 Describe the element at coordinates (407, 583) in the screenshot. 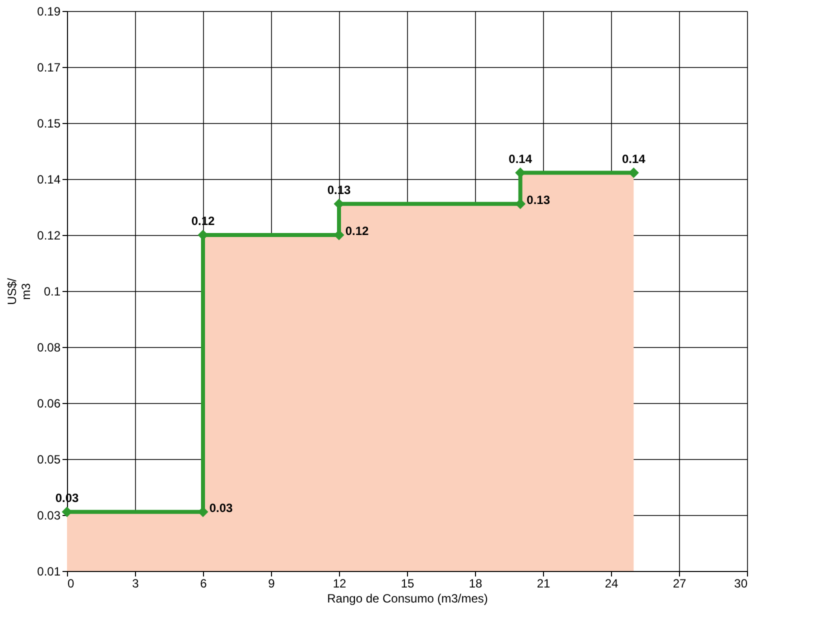

I see `x-tick-label: 15` at that location.